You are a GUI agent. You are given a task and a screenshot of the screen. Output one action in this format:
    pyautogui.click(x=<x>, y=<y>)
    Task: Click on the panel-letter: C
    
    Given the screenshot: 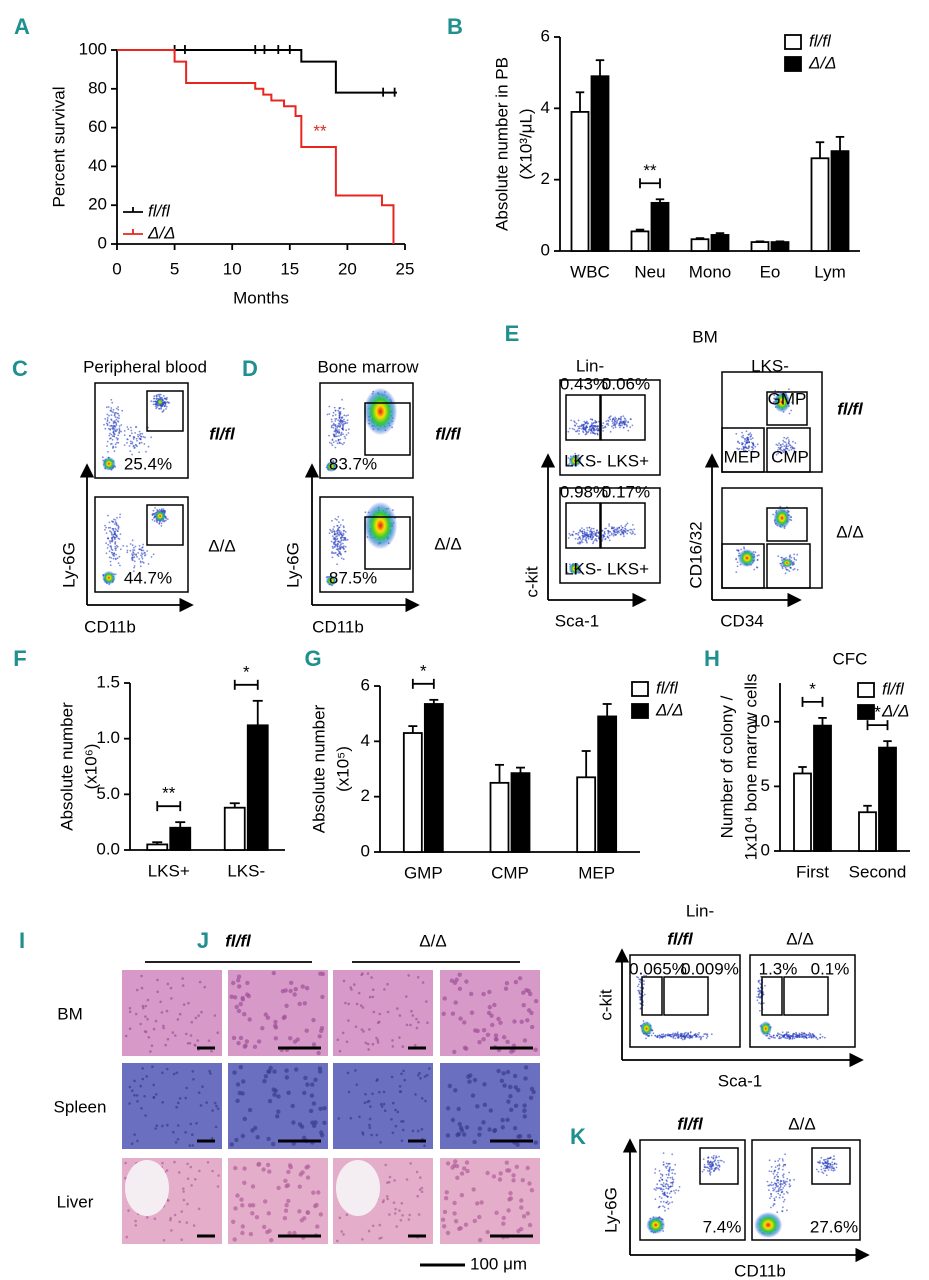 What is the action you would take?
    pyautogui.click(x=20, y=368)
    